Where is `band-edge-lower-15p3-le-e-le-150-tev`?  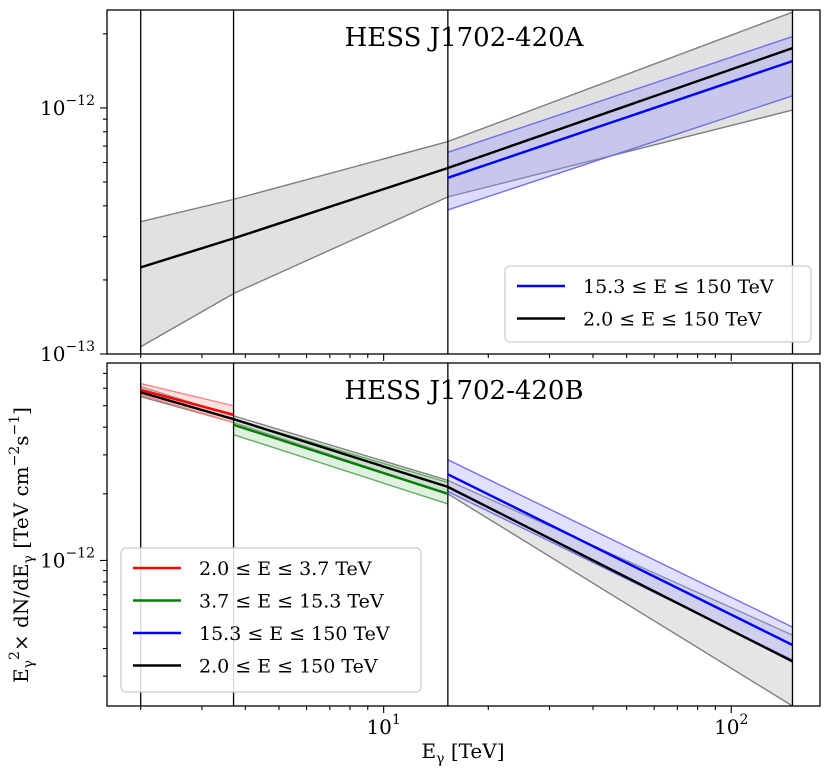 band-edge-lower-15p3-le-e-le-150-tev is located at coordinates (620, 153).